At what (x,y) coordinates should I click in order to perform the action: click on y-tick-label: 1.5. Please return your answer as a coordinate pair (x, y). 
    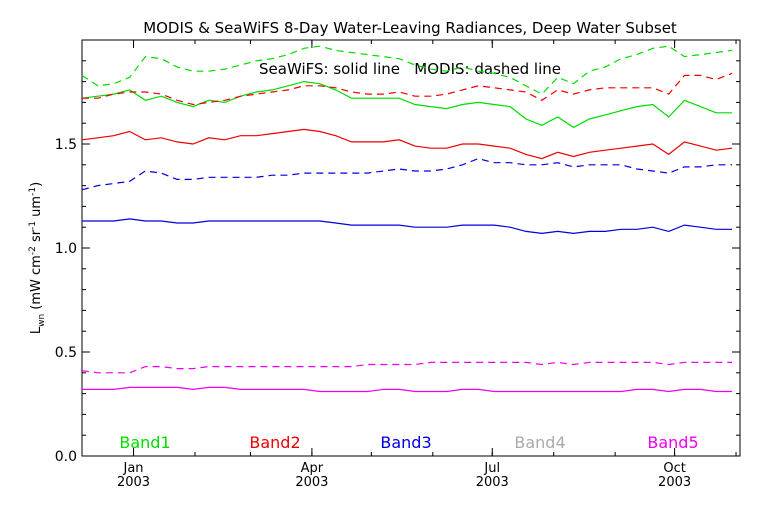
    Looking at the image, I should click on (66, 145).